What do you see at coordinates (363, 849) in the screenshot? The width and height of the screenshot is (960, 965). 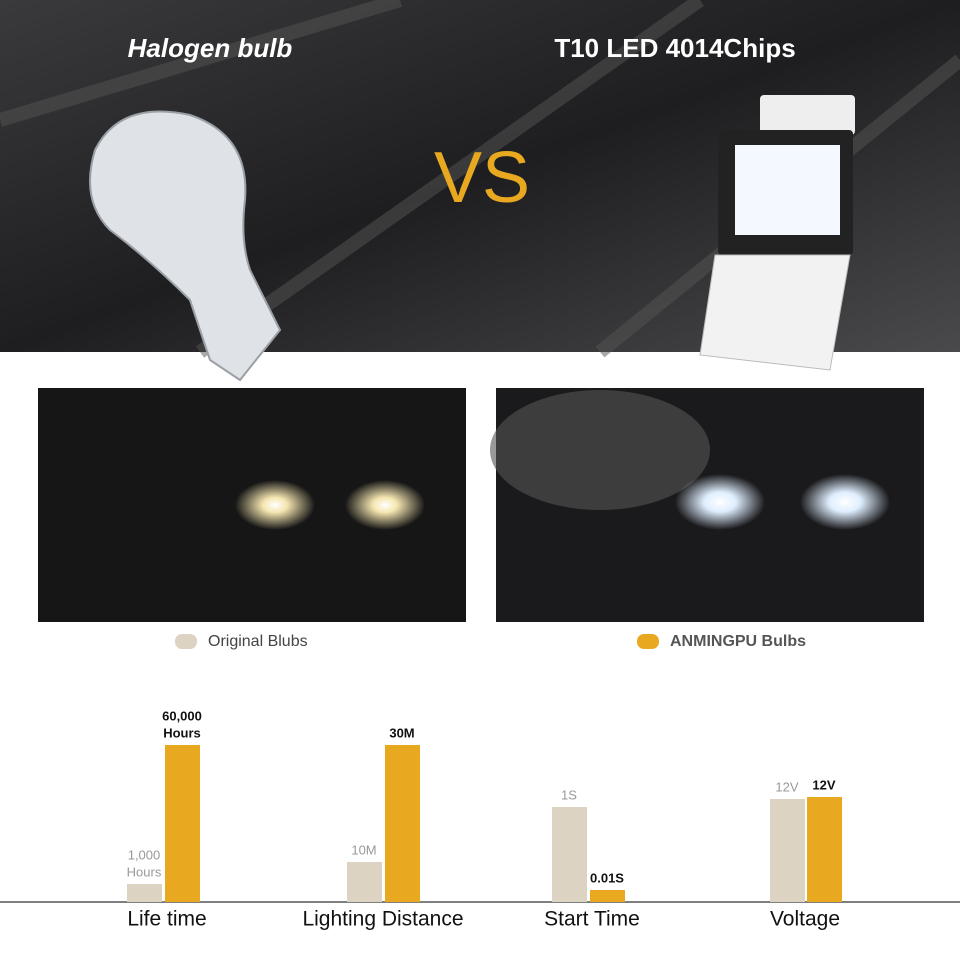 I see `bar-label: 10M` at bounding box center [363, 849].